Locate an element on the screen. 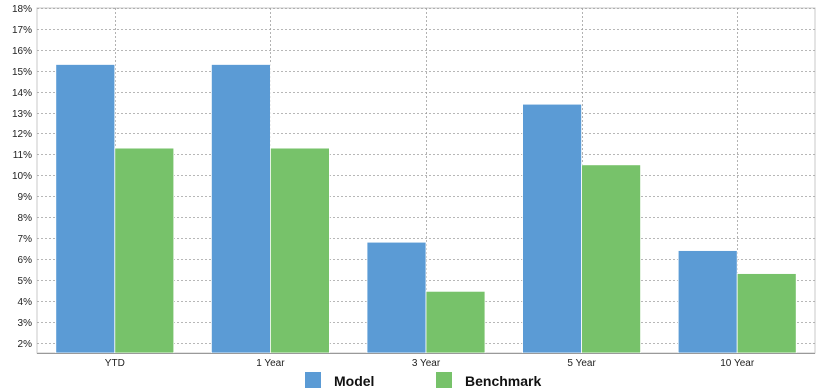  x-tick-label: 10 Year is located at coordinates (737, 363).